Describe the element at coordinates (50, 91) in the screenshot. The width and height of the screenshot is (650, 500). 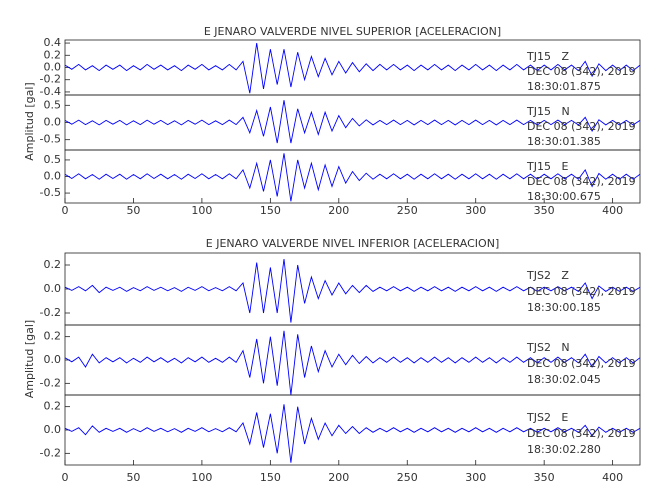
I see `y-tick-label: -0.4` at that location.